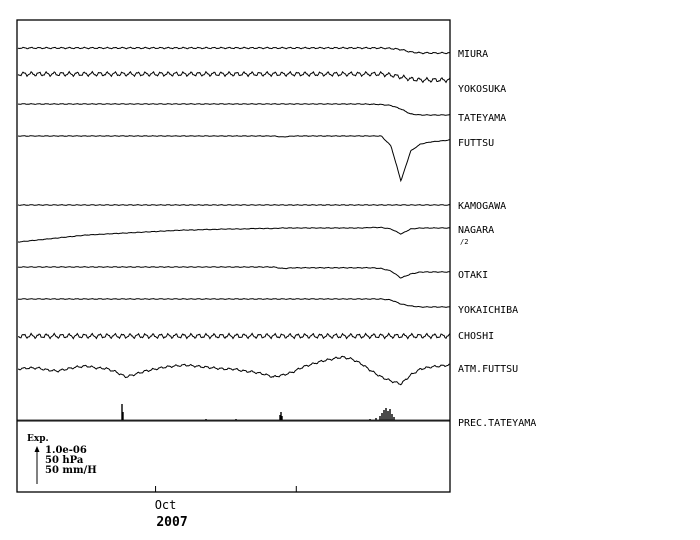 This screenshot has width=700, height=540. I want to click on series-line-yokaichiba, so click(234, 303).